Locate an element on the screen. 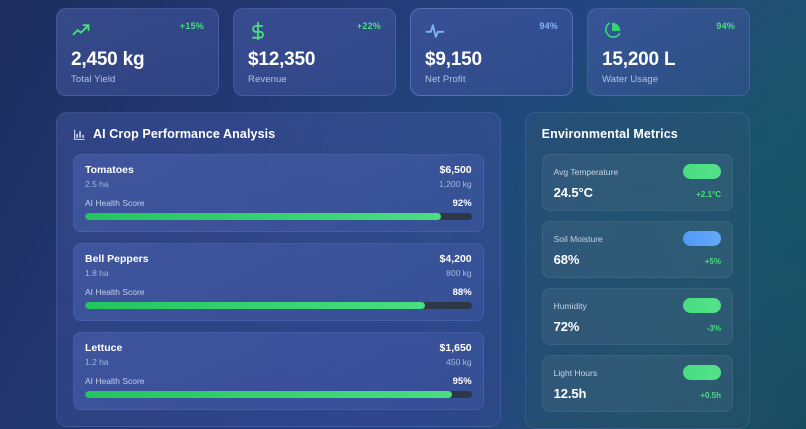 This screenshot has height=429, width=806. metric-value: 12.5h is located at coordinates (570, 393).